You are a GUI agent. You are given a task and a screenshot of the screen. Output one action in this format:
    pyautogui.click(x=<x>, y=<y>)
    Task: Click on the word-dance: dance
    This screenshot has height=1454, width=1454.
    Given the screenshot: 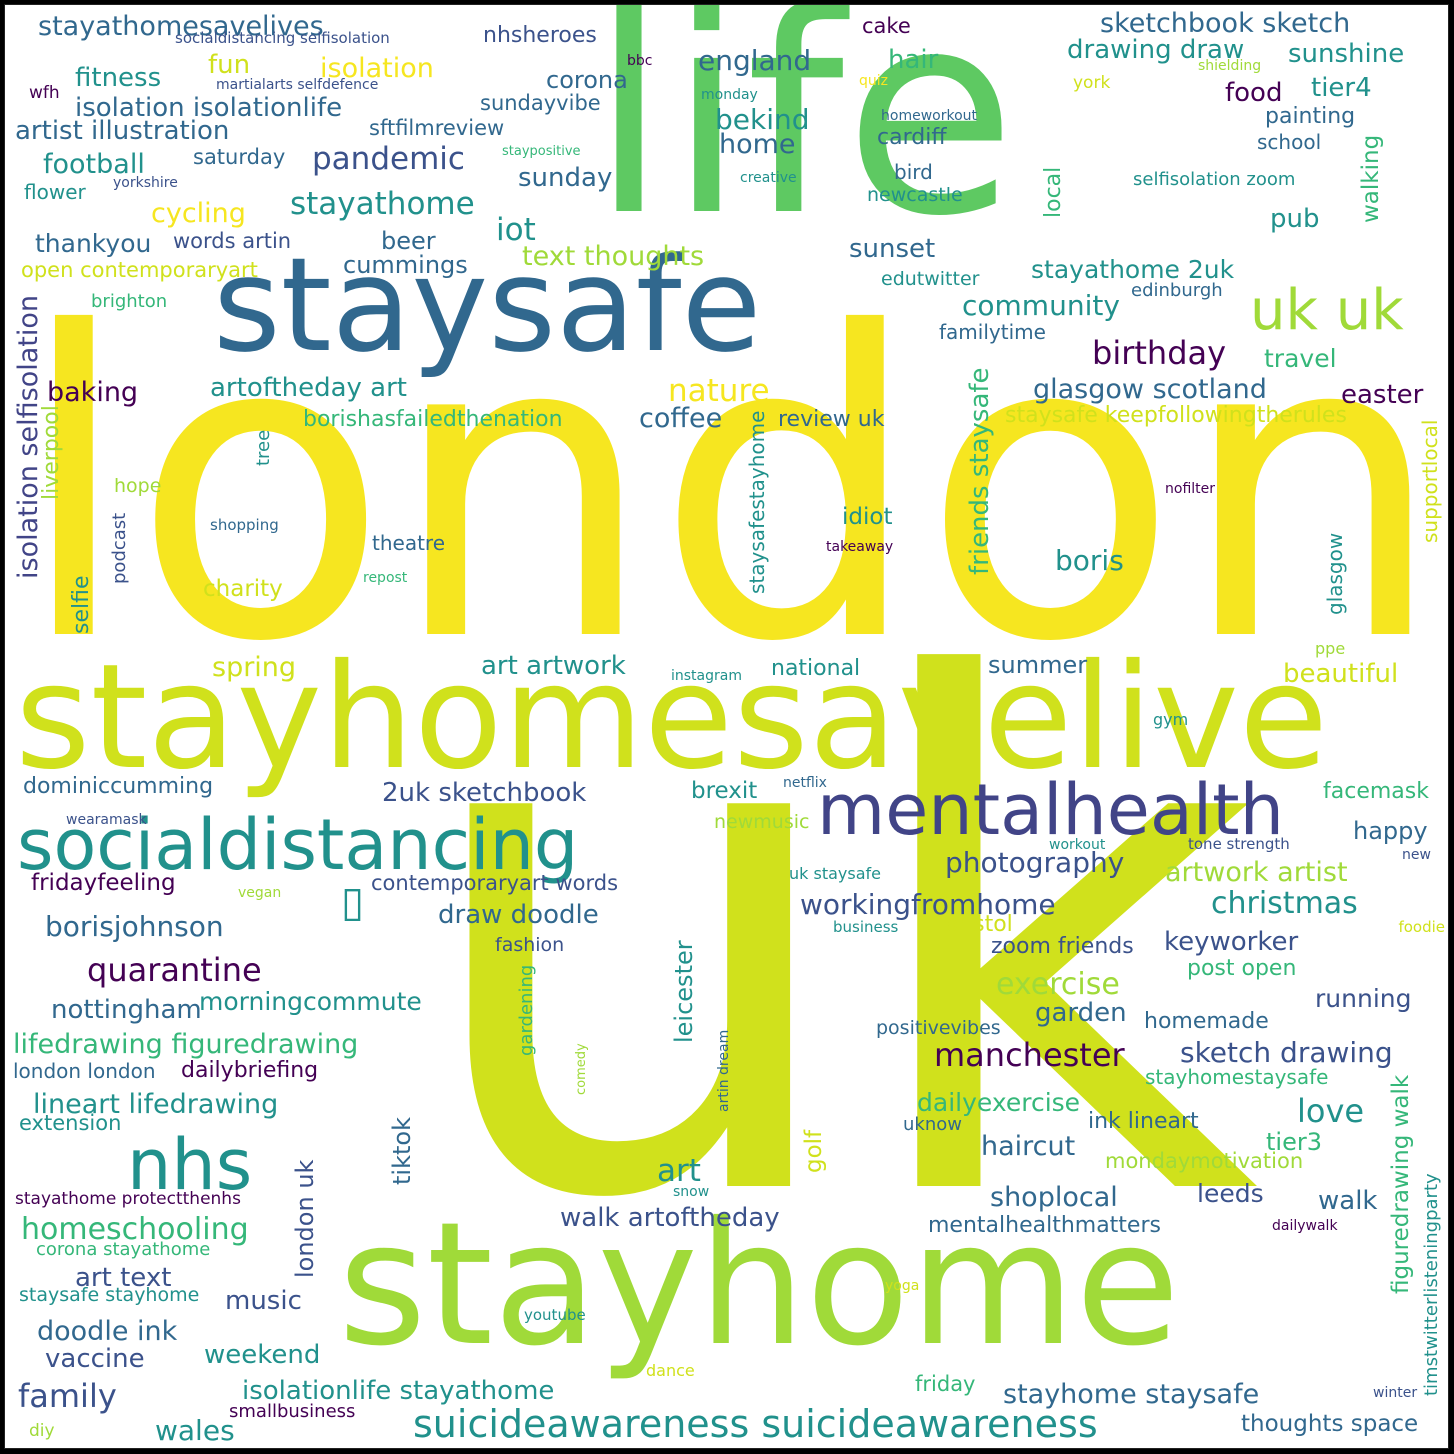 What is the action you would take?
    pyautogui.click(x=670, y=1370)
    